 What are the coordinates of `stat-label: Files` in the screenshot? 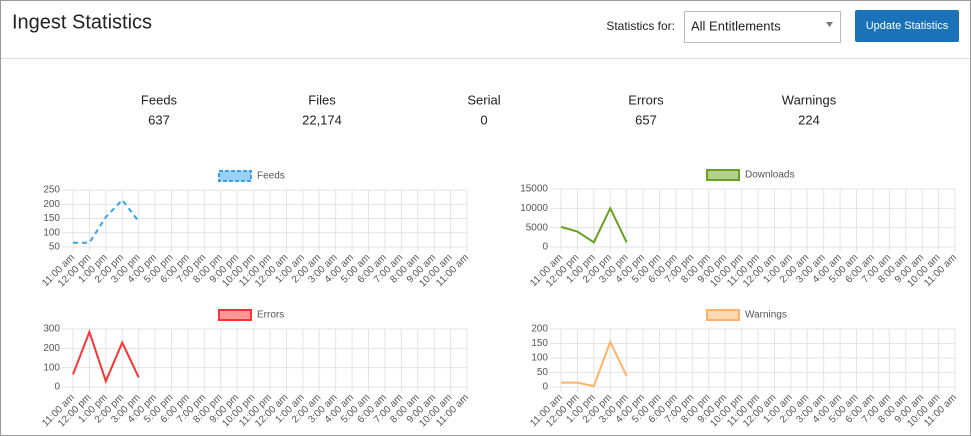 It's located at (322, 99).